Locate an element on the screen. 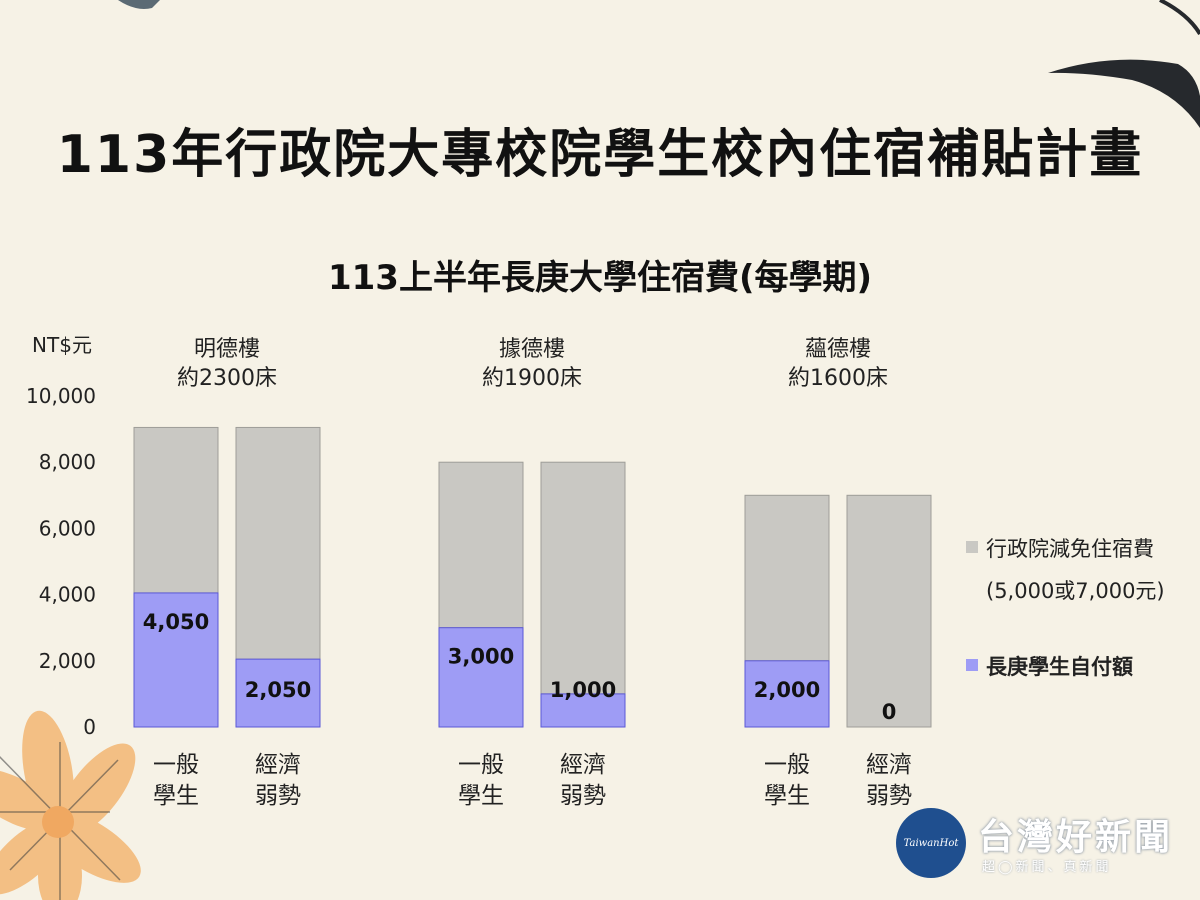 This screenshot has width=1200, height=900. y-axis-label: NT$元 is located at coordinates (62, 345).